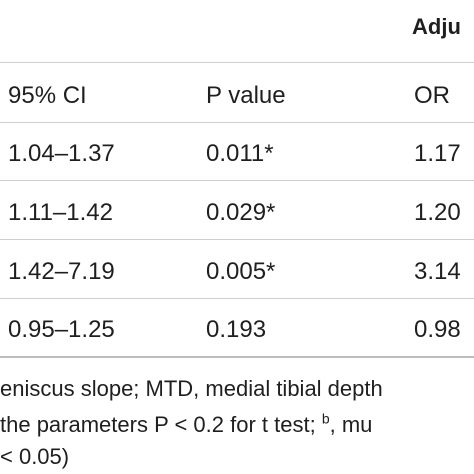  Describe the element at coordinates (35, 456) in the screenshot. I see `footnote-line-3: < 0.05)` at that location.